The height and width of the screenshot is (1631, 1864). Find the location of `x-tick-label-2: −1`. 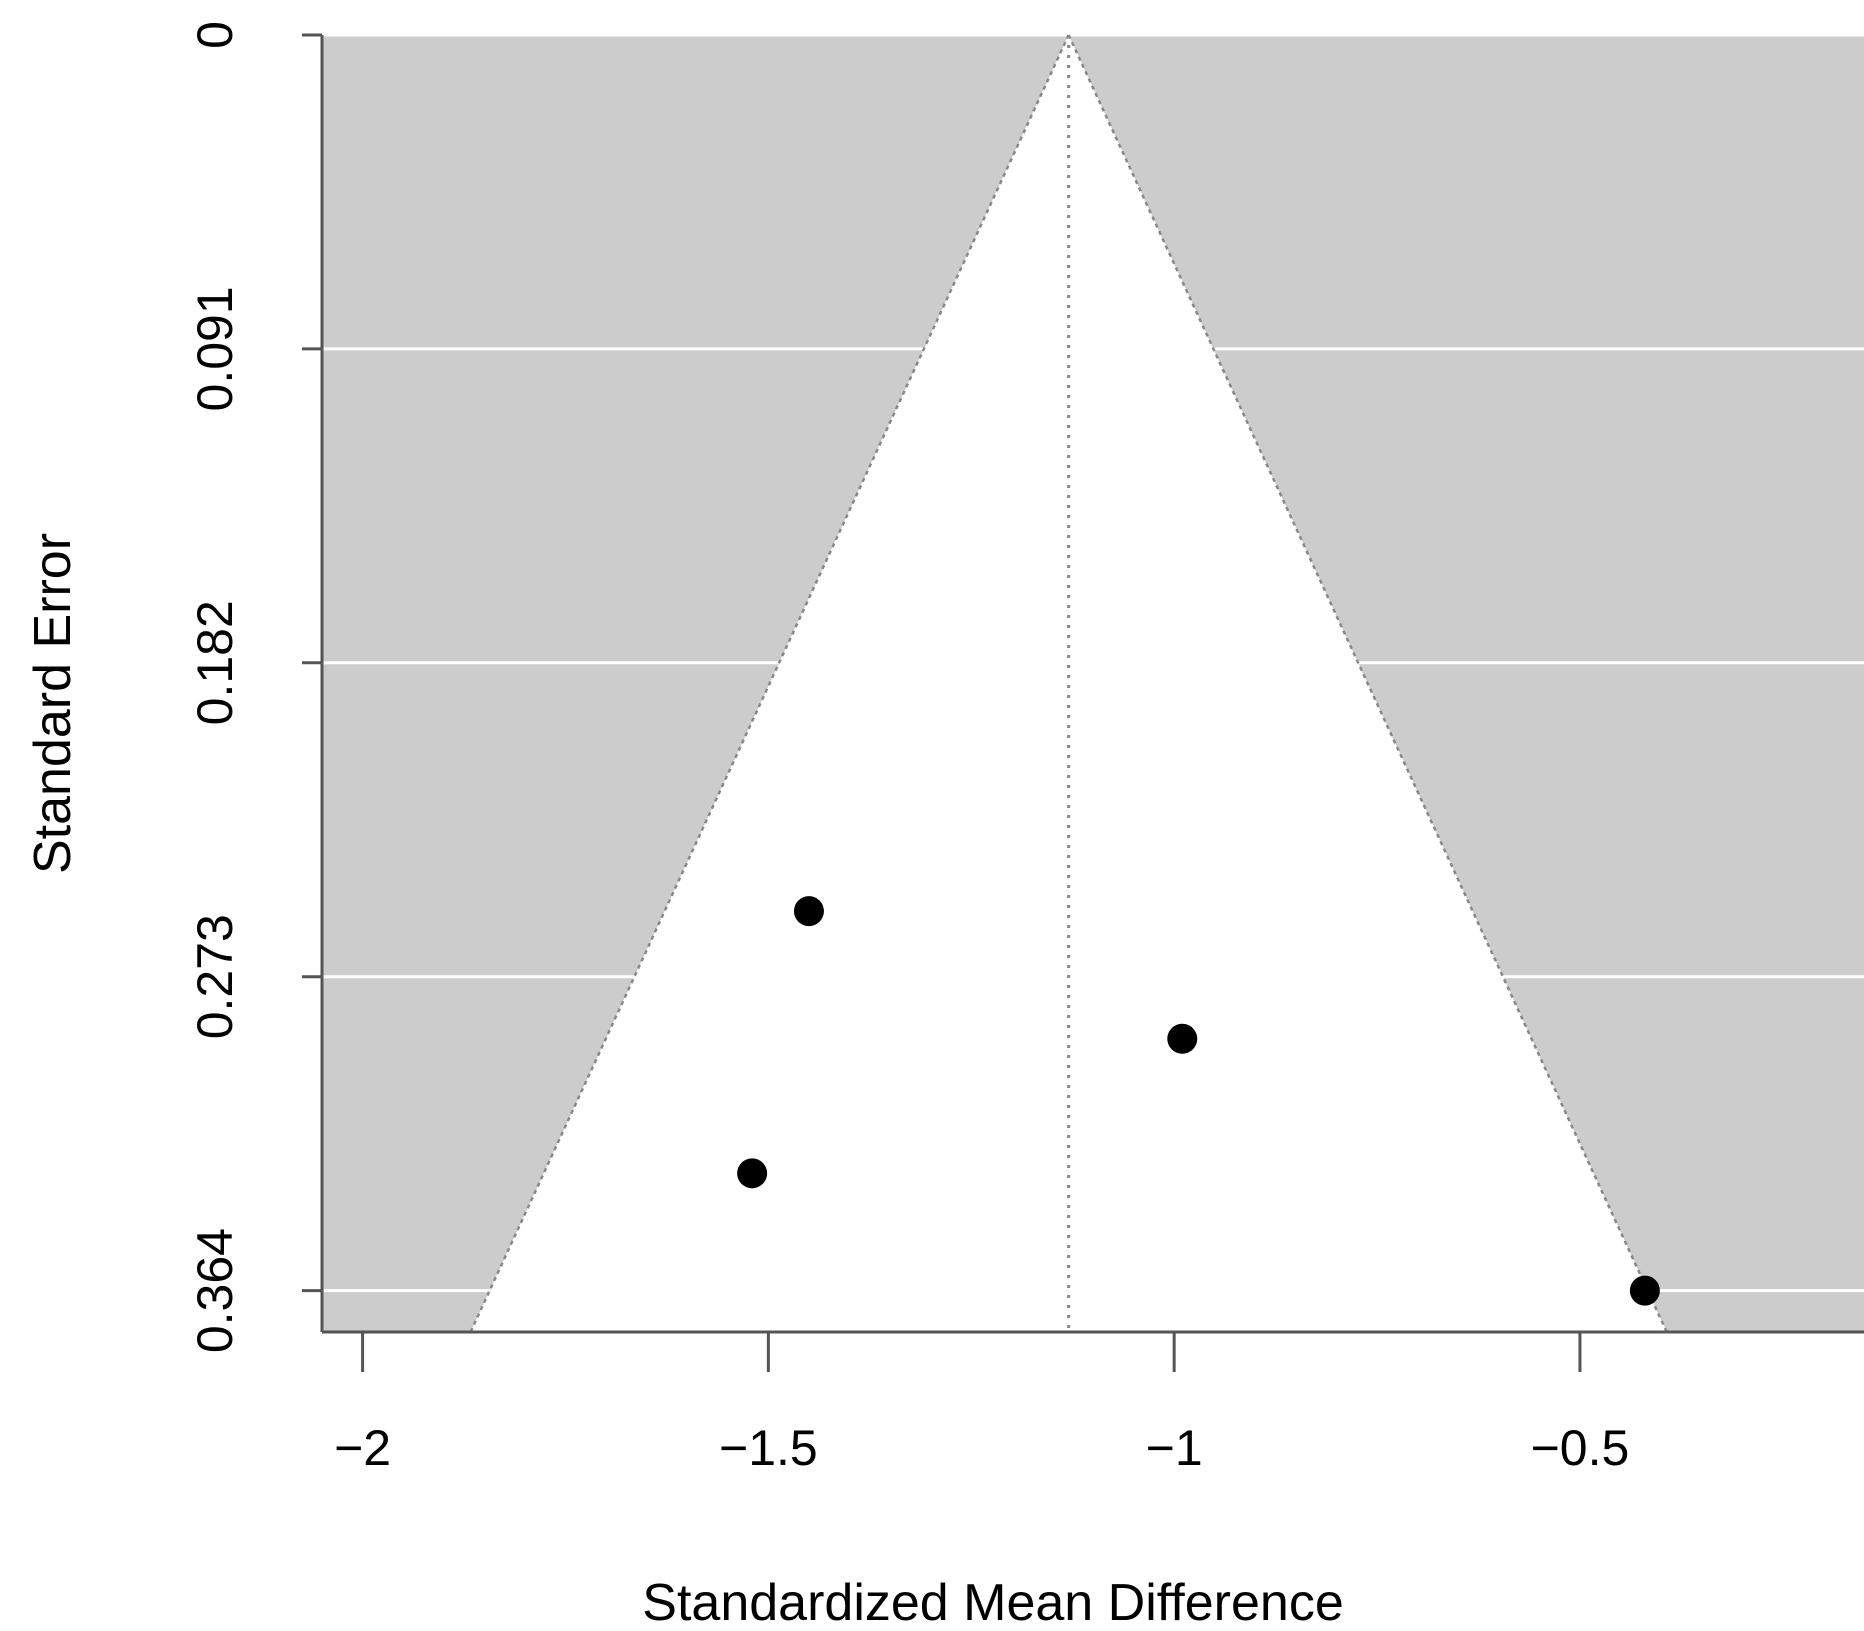

x-tick-label-2: −1 is located at coordinates (1174, 1448).